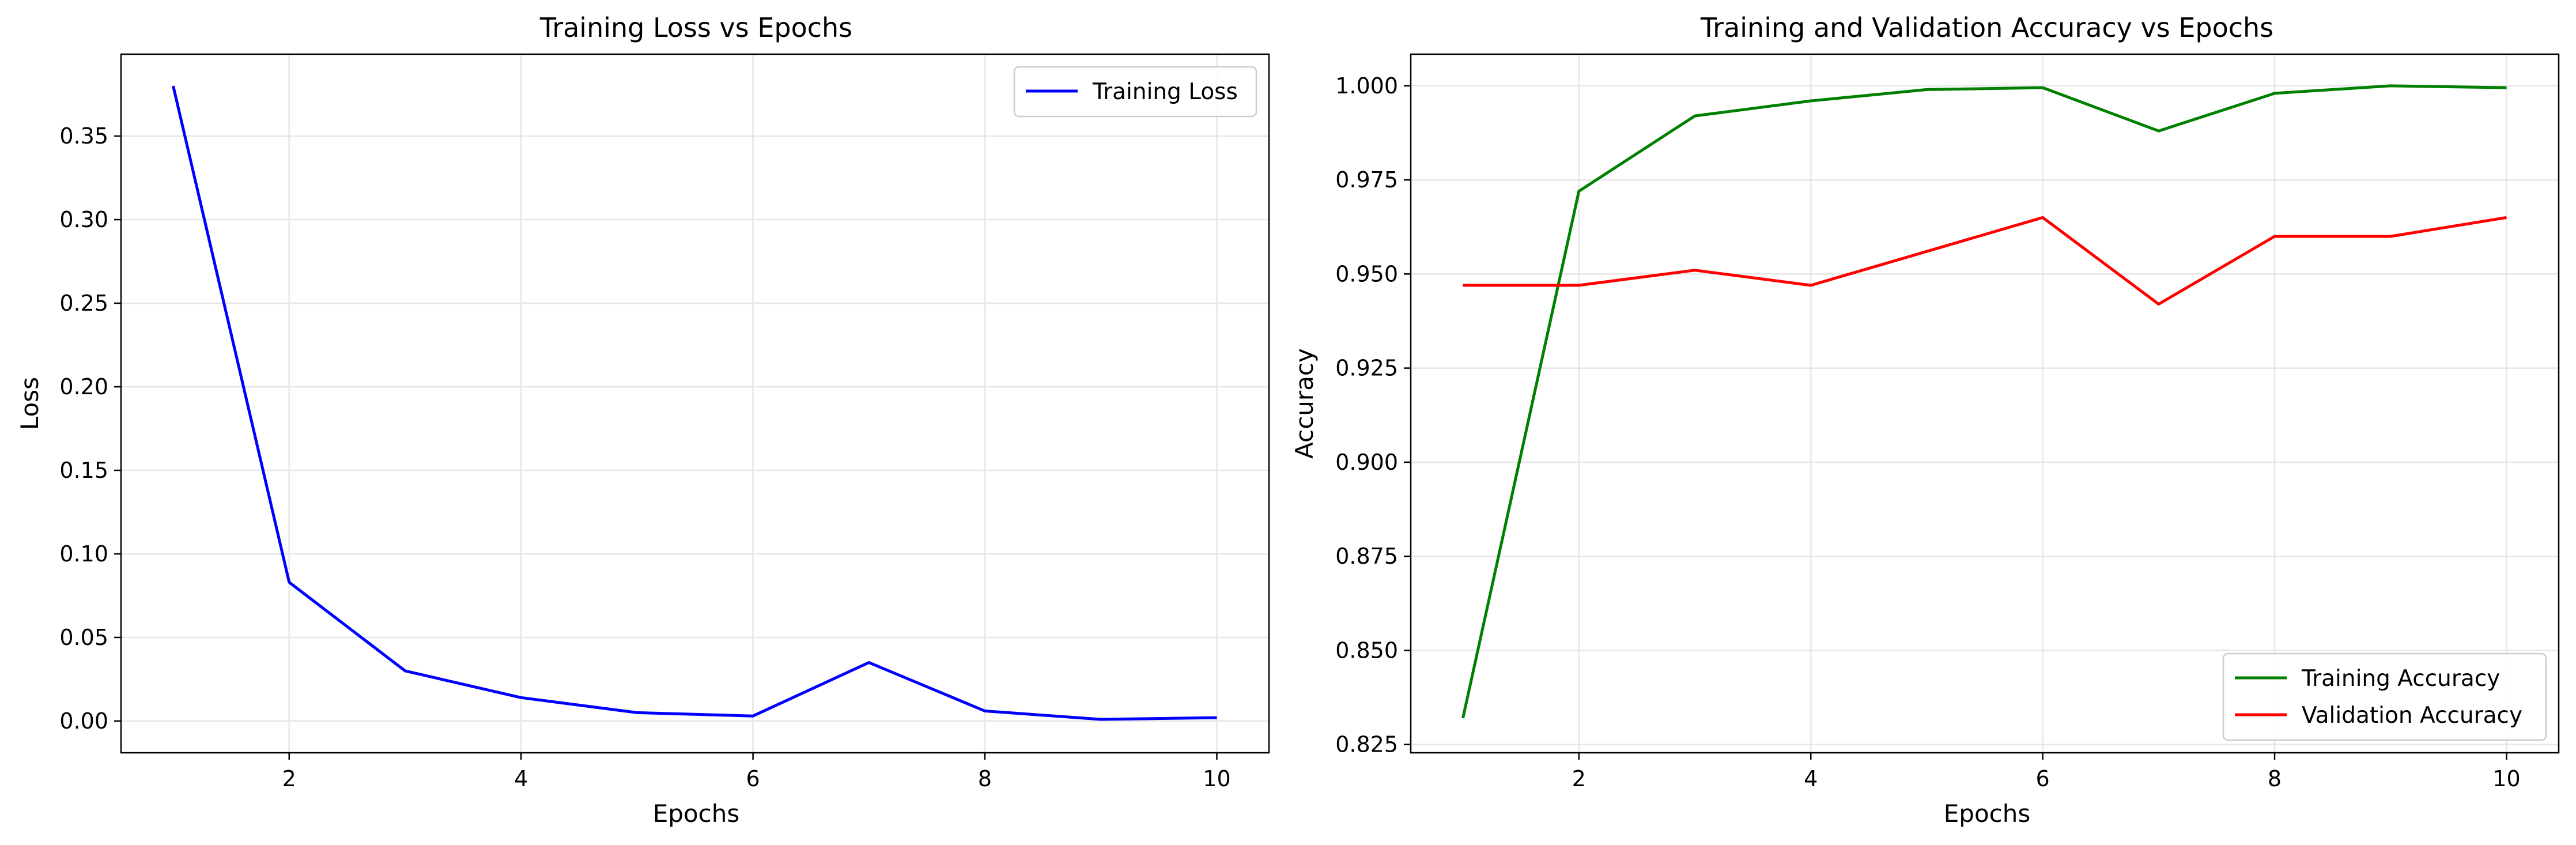 The image size is (2576, 845). What do you see at coordinates (1165, 92) in the screenshot?
I see `legend-label: Training Loss` at bounding box center [1165, 92].